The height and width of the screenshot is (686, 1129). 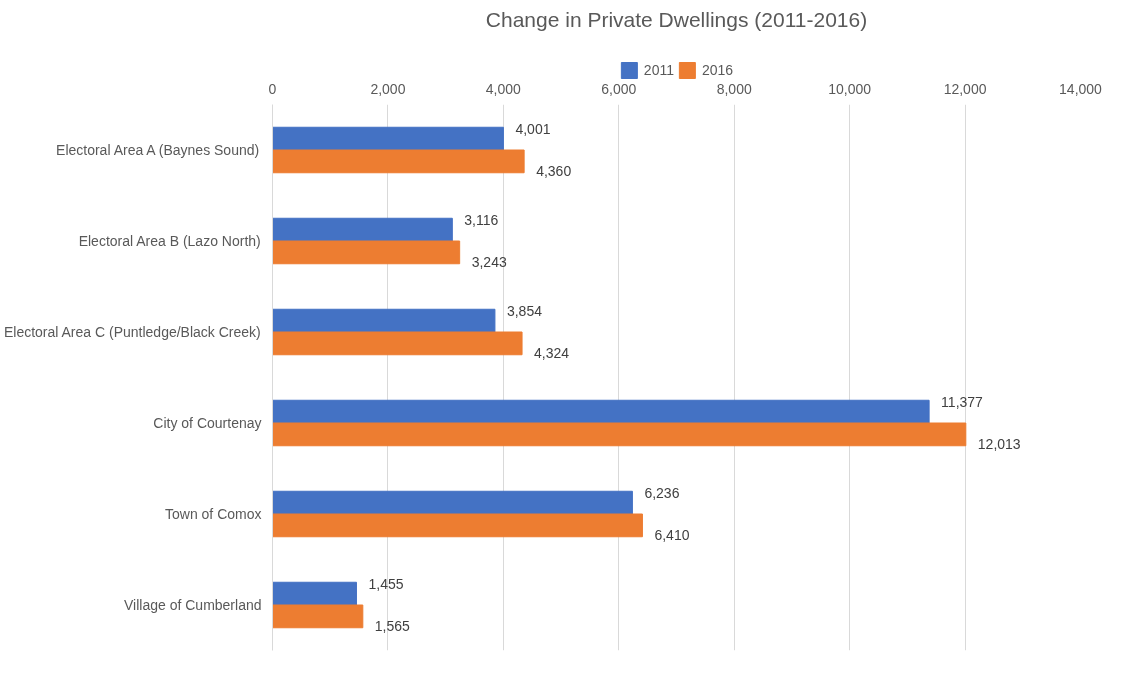 What do you see at coordinates (717, 70) in the screenshot?
I see `legend-label: 2016` at bounding box center [717, 70].